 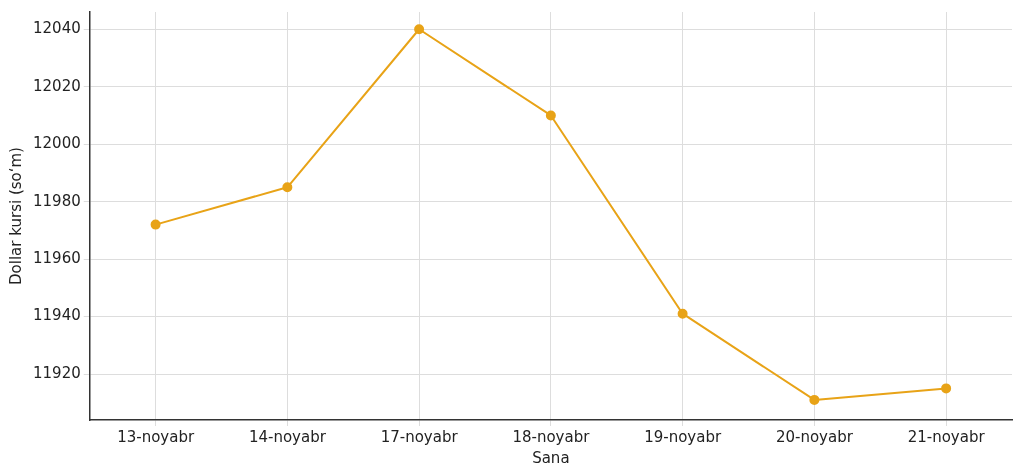 What do you see at coordinates (57, 372) in the screenshot?
I see `y-tick-label: 11920` at bounding box center [57, 372].